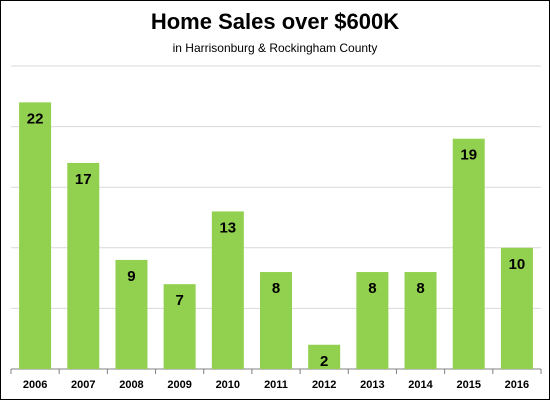  What do you see at coordinates (227, 227) in the screenshot?
I see `data-label-2010: 13` at bounding box center [227, 227].